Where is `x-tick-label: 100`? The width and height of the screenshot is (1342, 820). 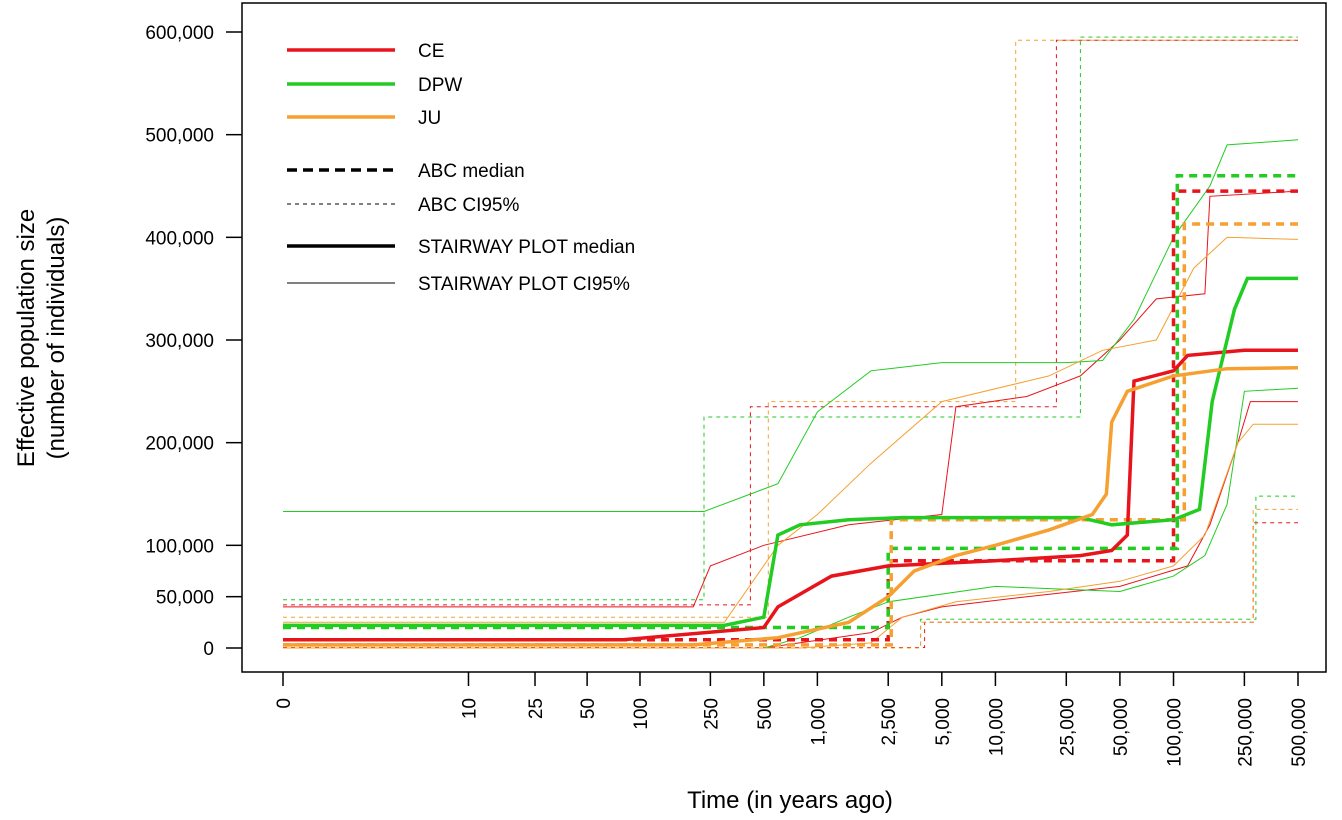 x-tick-label: 100 is located at coordinates (641, 714).